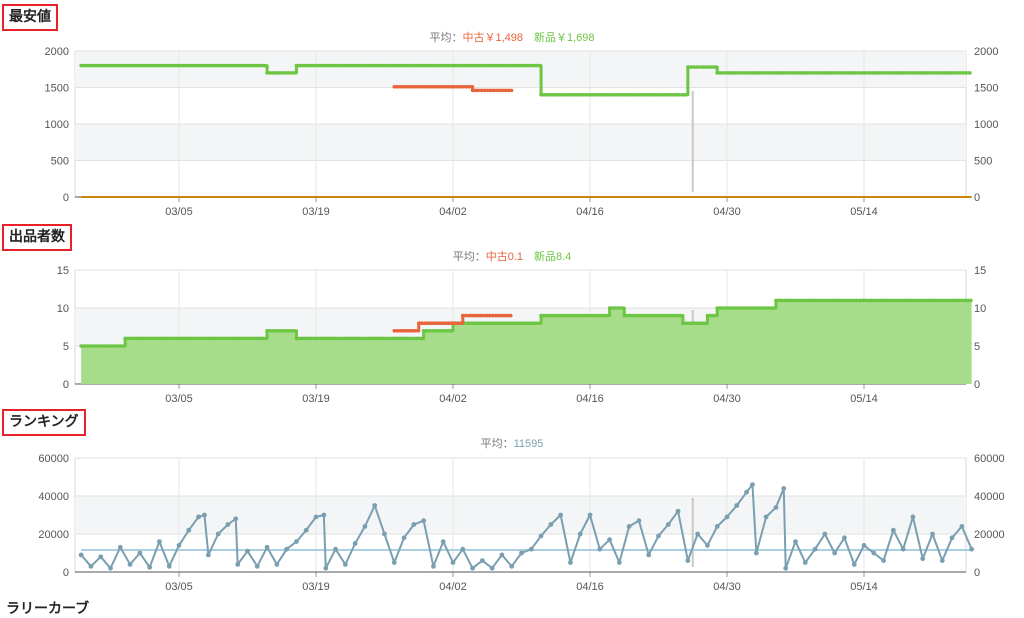 The image size is (1024, 618). I want to click on sellers-ytick-left: 5, so click(66, 347).